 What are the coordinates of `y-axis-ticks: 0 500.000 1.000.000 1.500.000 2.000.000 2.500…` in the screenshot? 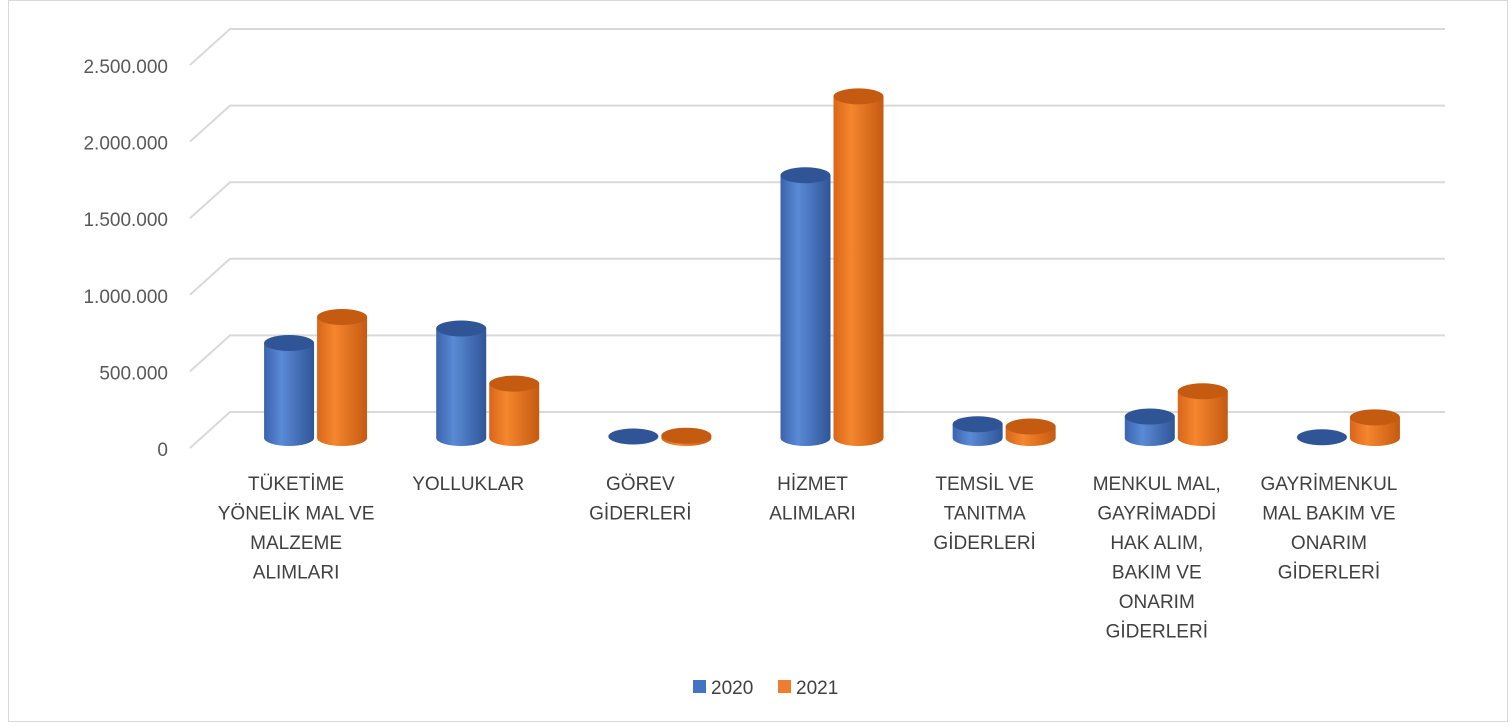 It's located at (125, 259).